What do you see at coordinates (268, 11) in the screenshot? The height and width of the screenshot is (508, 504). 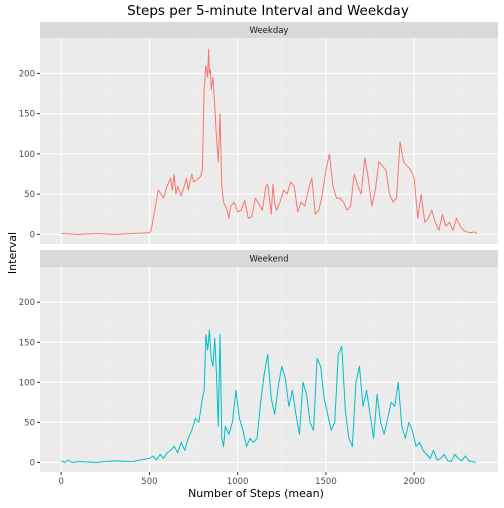 I see `chart-title: Steps per 5-minute Interval and Weekday` at bounding box center [268, 11].